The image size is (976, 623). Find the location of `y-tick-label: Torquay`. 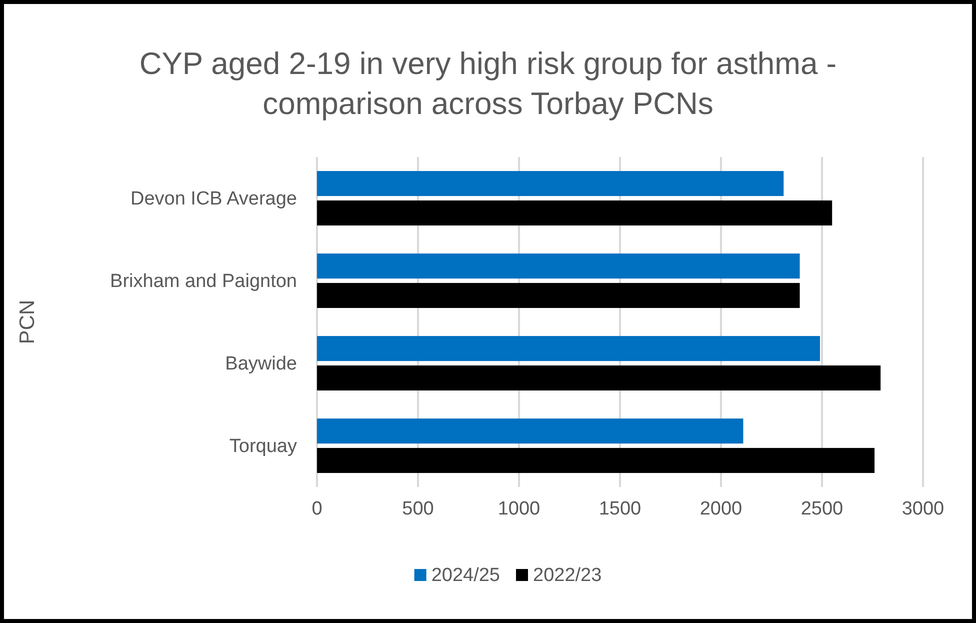

y-tick-label: Torquay is located at coordinates (263, 446).